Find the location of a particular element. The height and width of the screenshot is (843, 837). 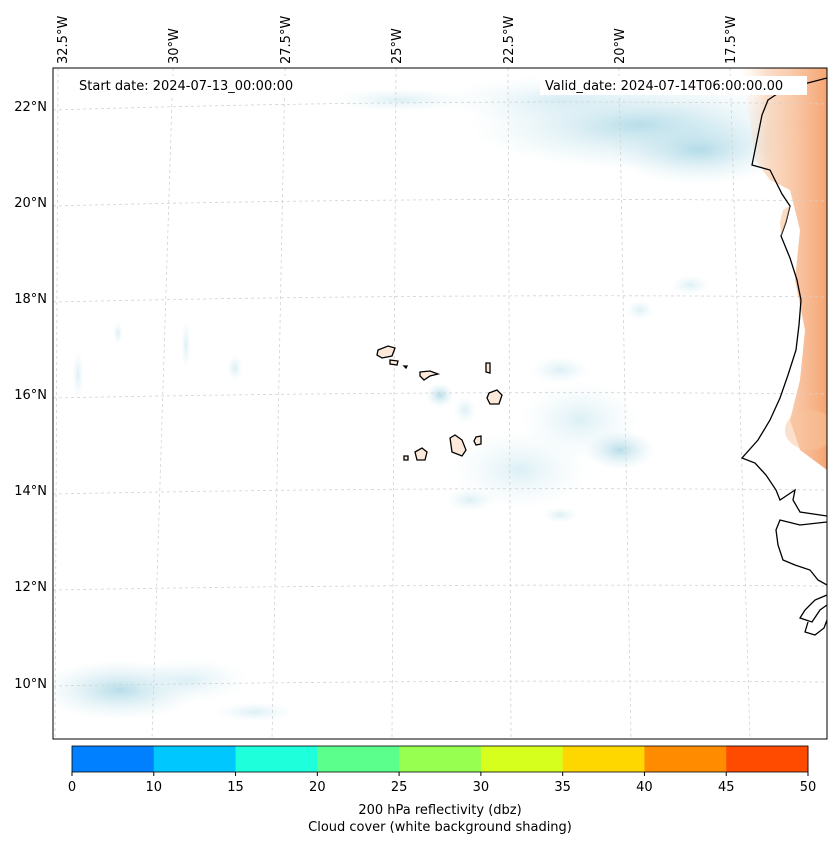

valid-date-box is located at coordinates (673, 85).